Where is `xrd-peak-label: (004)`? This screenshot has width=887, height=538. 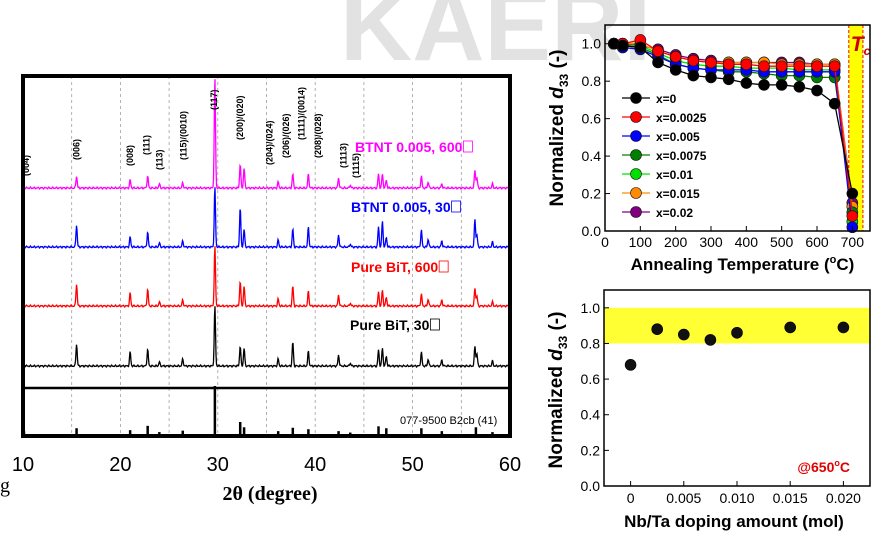
xrd-peak-label: (004) is located at coordinates (26, 165).